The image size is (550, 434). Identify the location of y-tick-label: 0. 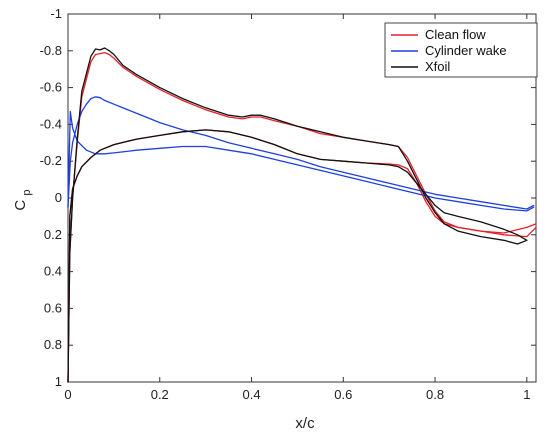
(58, 197).